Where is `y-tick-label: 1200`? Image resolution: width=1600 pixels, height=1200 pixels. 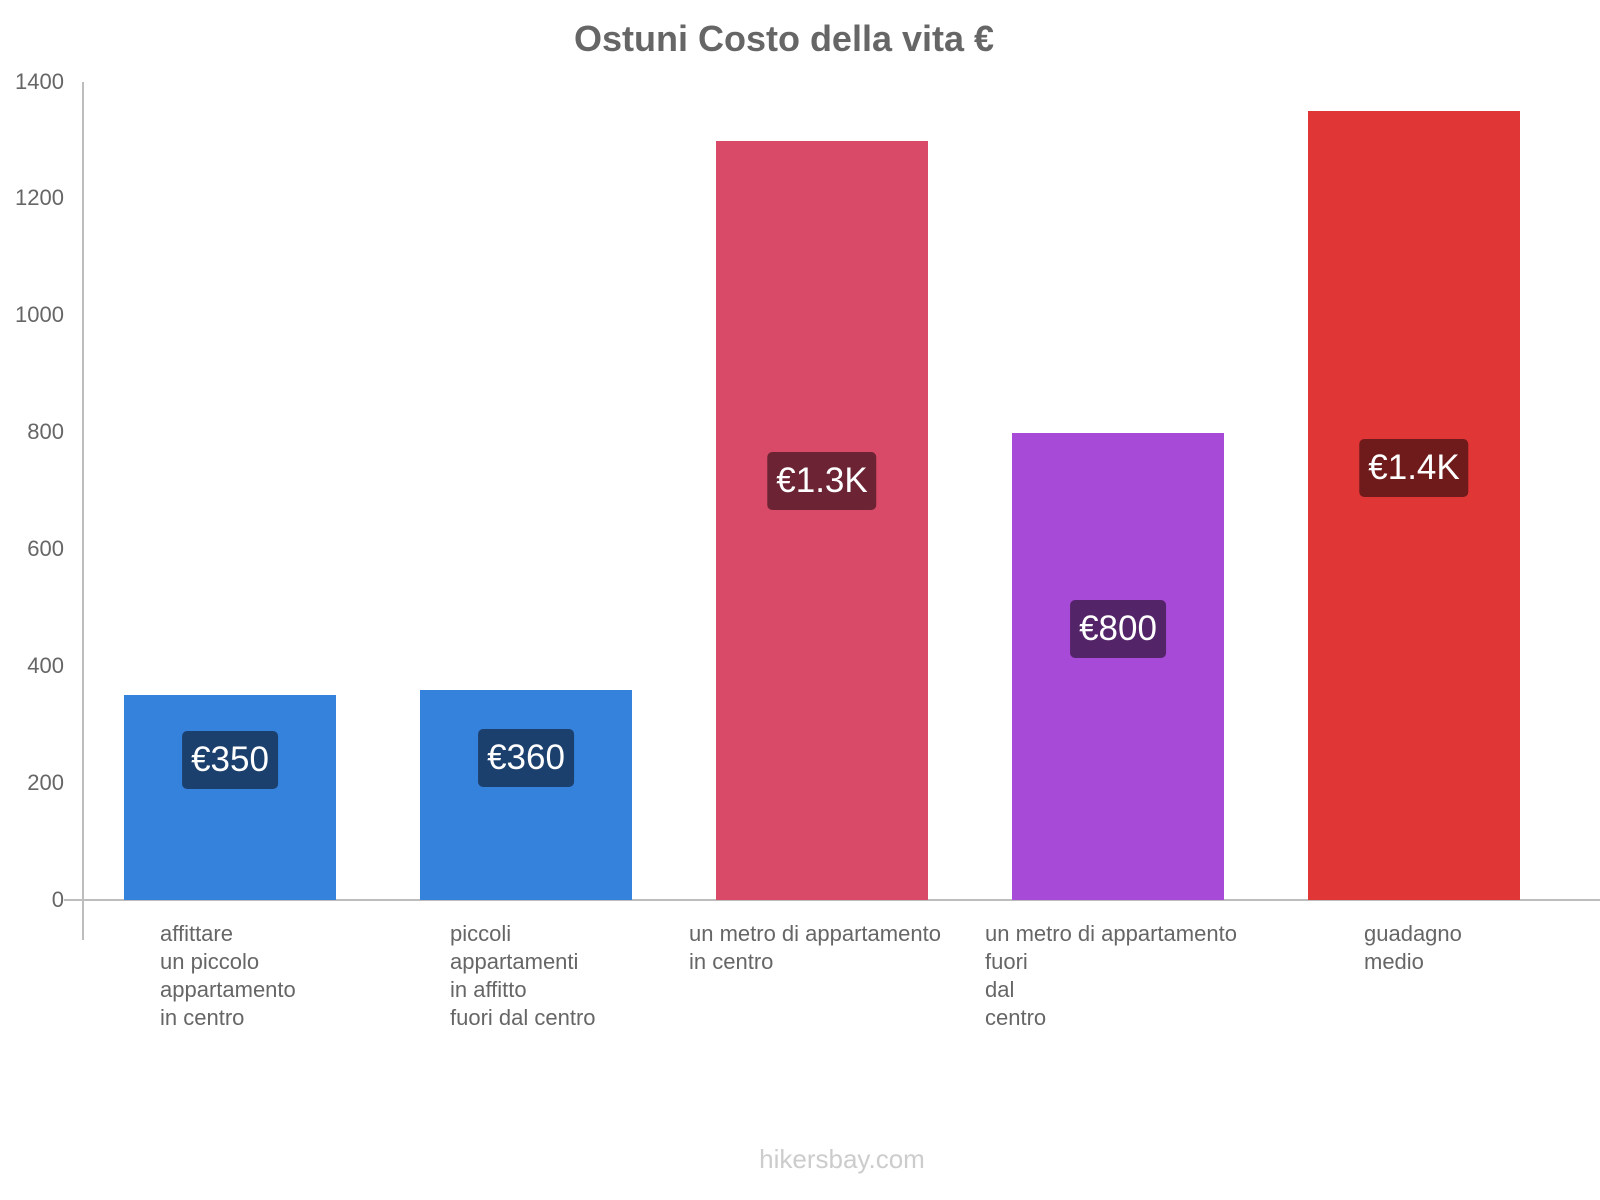
y-tick-label: 1200 is located at coordinates (39, 197).